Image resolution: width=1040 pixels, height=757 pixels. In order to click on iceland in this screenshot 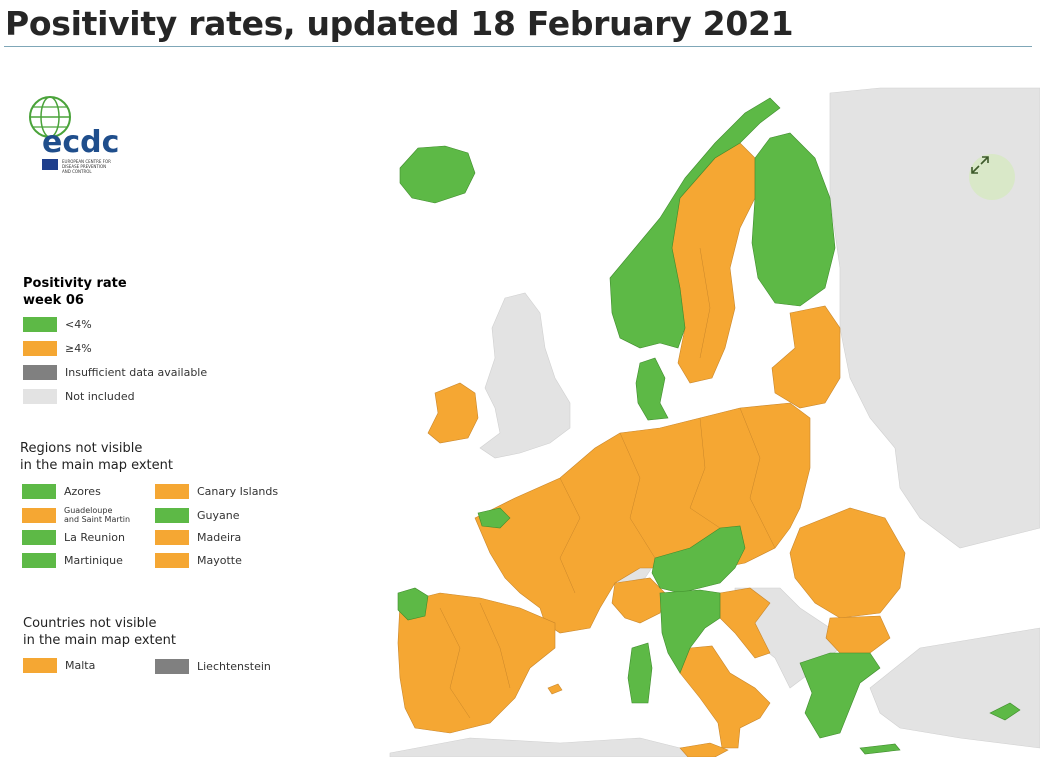, I will do `click(437, 174)`.